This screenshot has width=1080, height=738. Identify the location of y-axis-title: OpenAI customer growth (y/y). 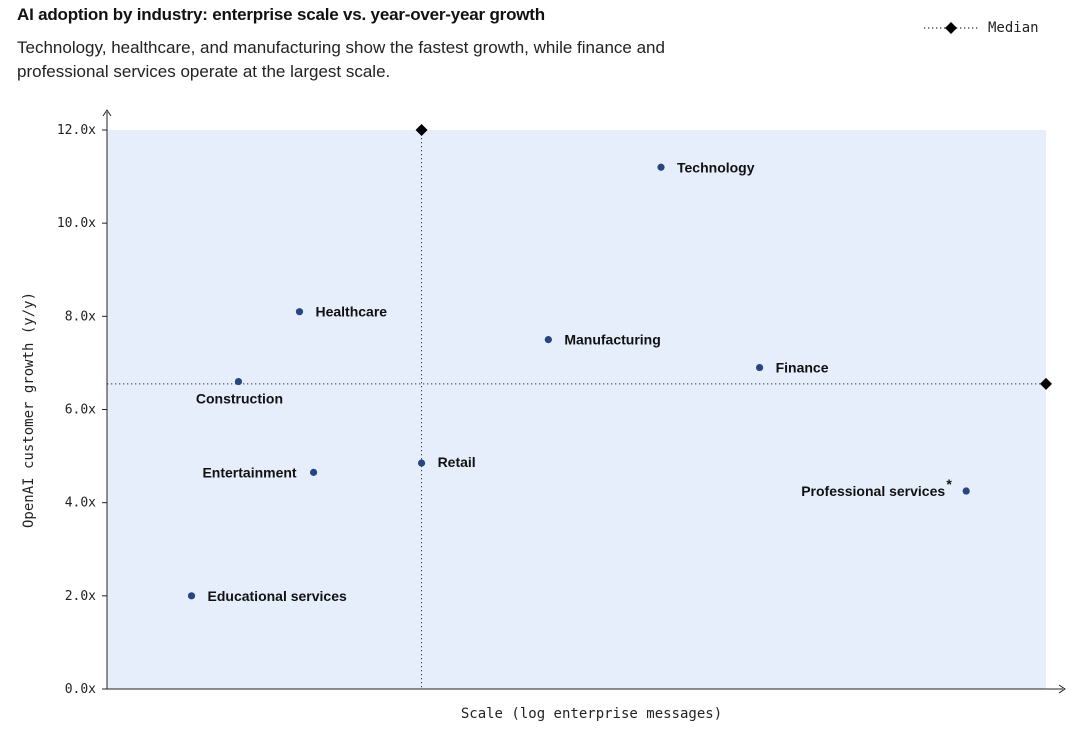
(29, 410).